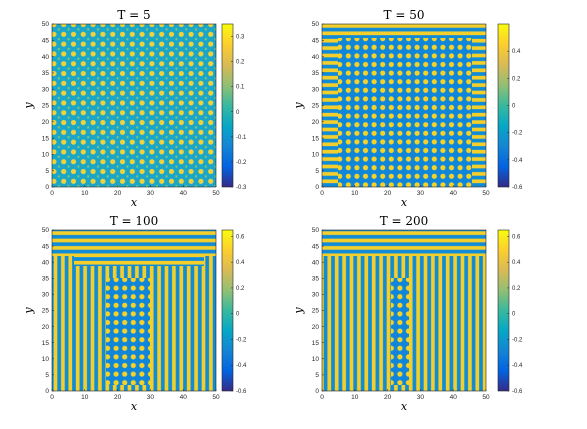 The height and width of the screenshot is (429, 587). Describe the element at coordinates (479, 105) in the screenshot. I see `boundary-stripes-right` at that location.